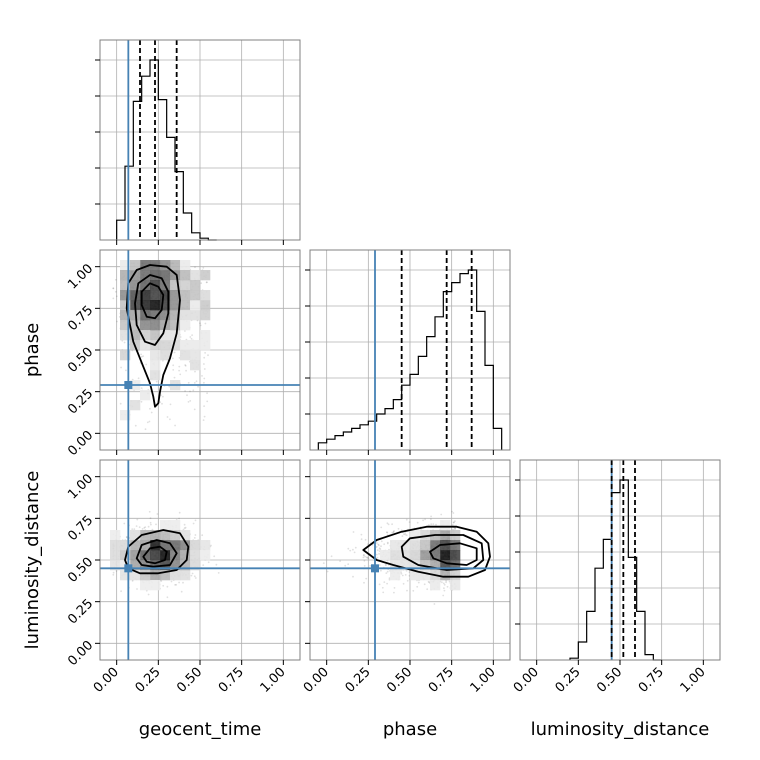  What do you see at coordinates (80, 443) in the screenshot?
I see `pair-geocent-time-vs-phase-yticklabel-0: 0.00` at bounding box center [80, 443].